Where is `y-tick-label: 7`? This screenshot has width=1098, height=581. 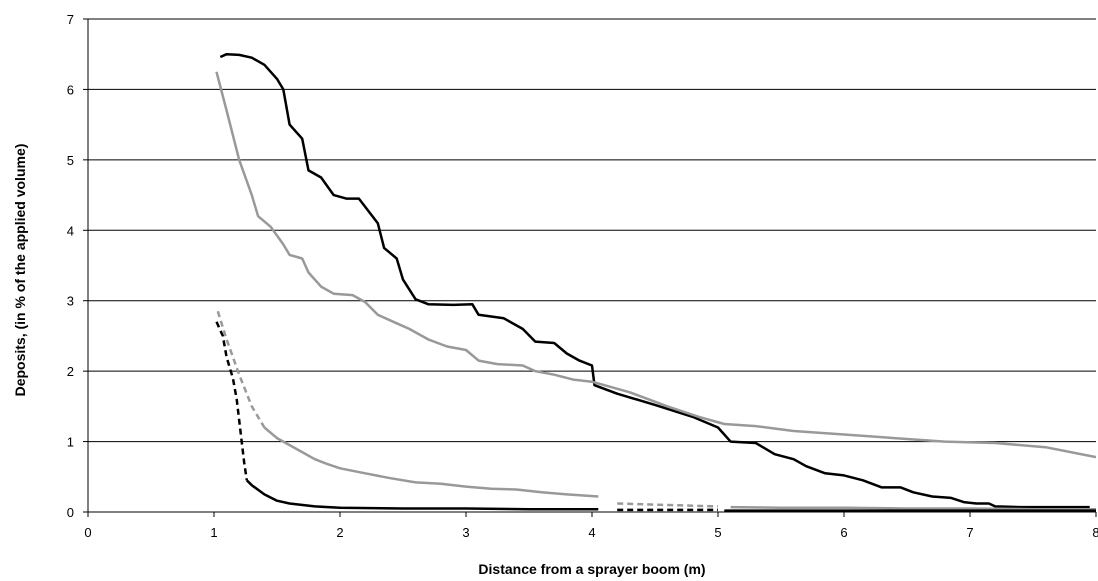 y-tick-label: 7 is located at coordinates (70, 19).